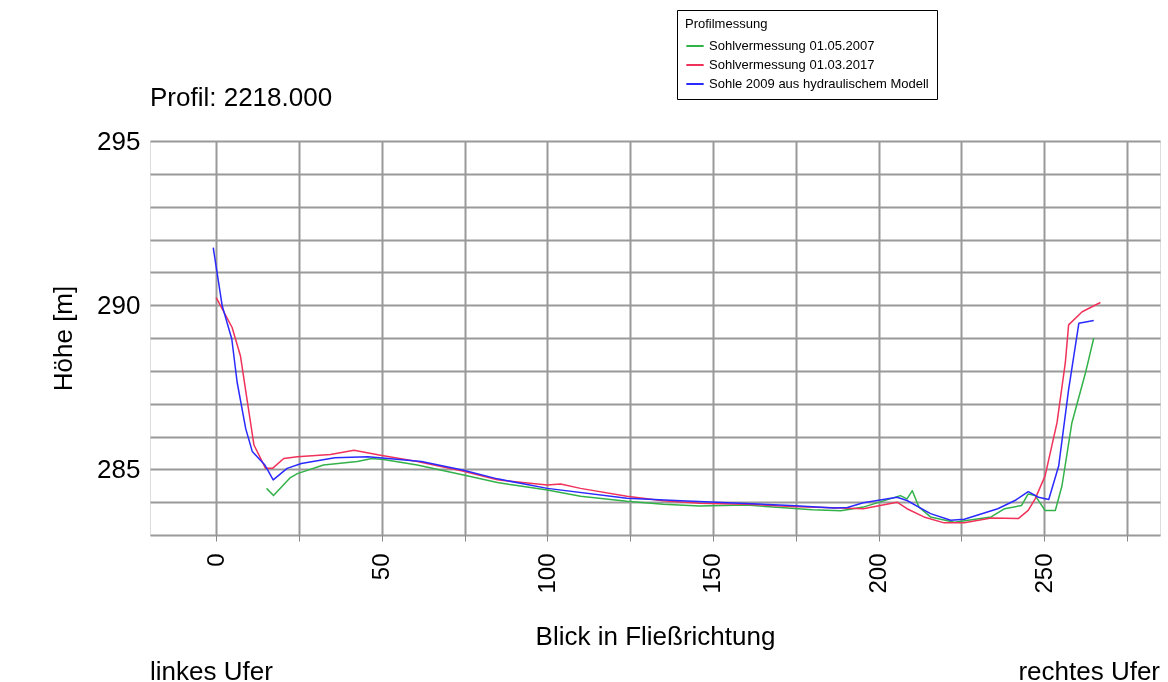 The height and width of the screenshot is (682, 1168). I want to click on x-tick-label: 50, so click(381, 567).